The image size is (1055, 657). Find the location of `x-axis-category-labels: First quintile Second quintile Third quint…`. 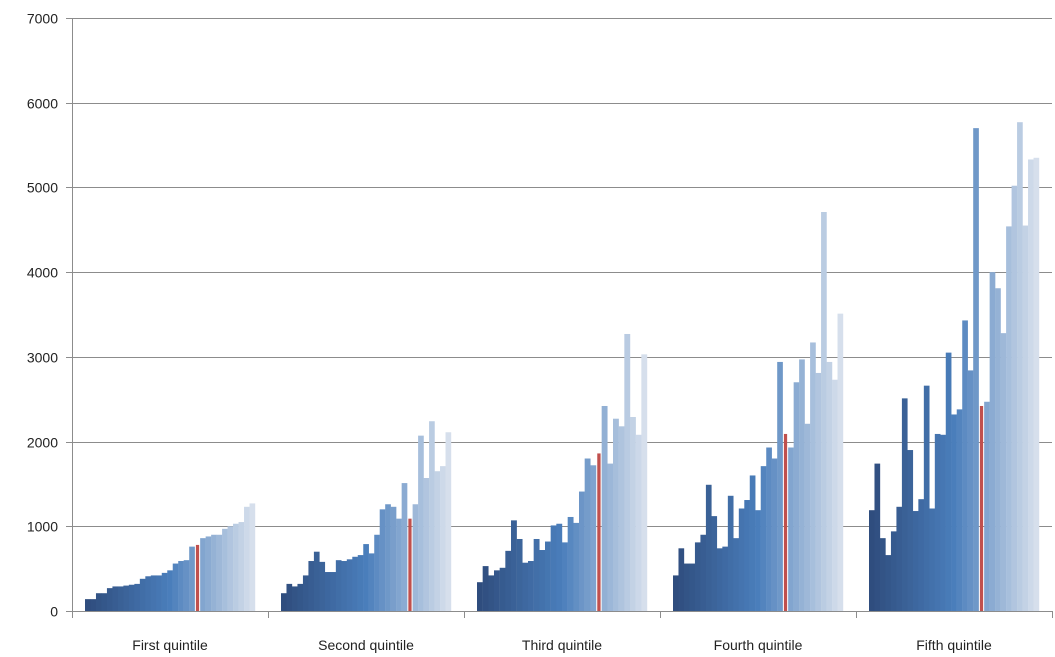

x-axis-category-labels: First quintile Second quintile Third quint… is located at coordinates (562, 645).